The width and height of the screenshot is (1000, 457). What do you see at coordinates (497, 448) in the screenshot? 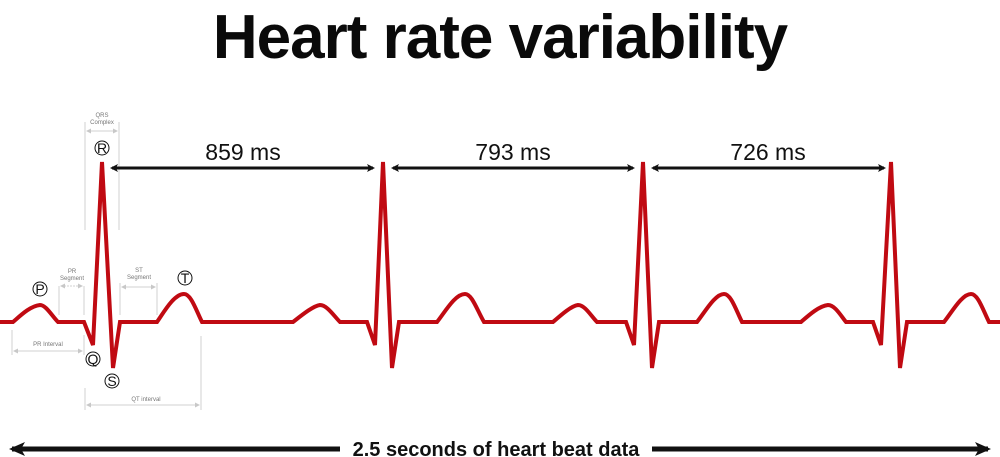
I see `timespan-label: 2.5 seconds of heart beat data` at bounding box center [497, 448].